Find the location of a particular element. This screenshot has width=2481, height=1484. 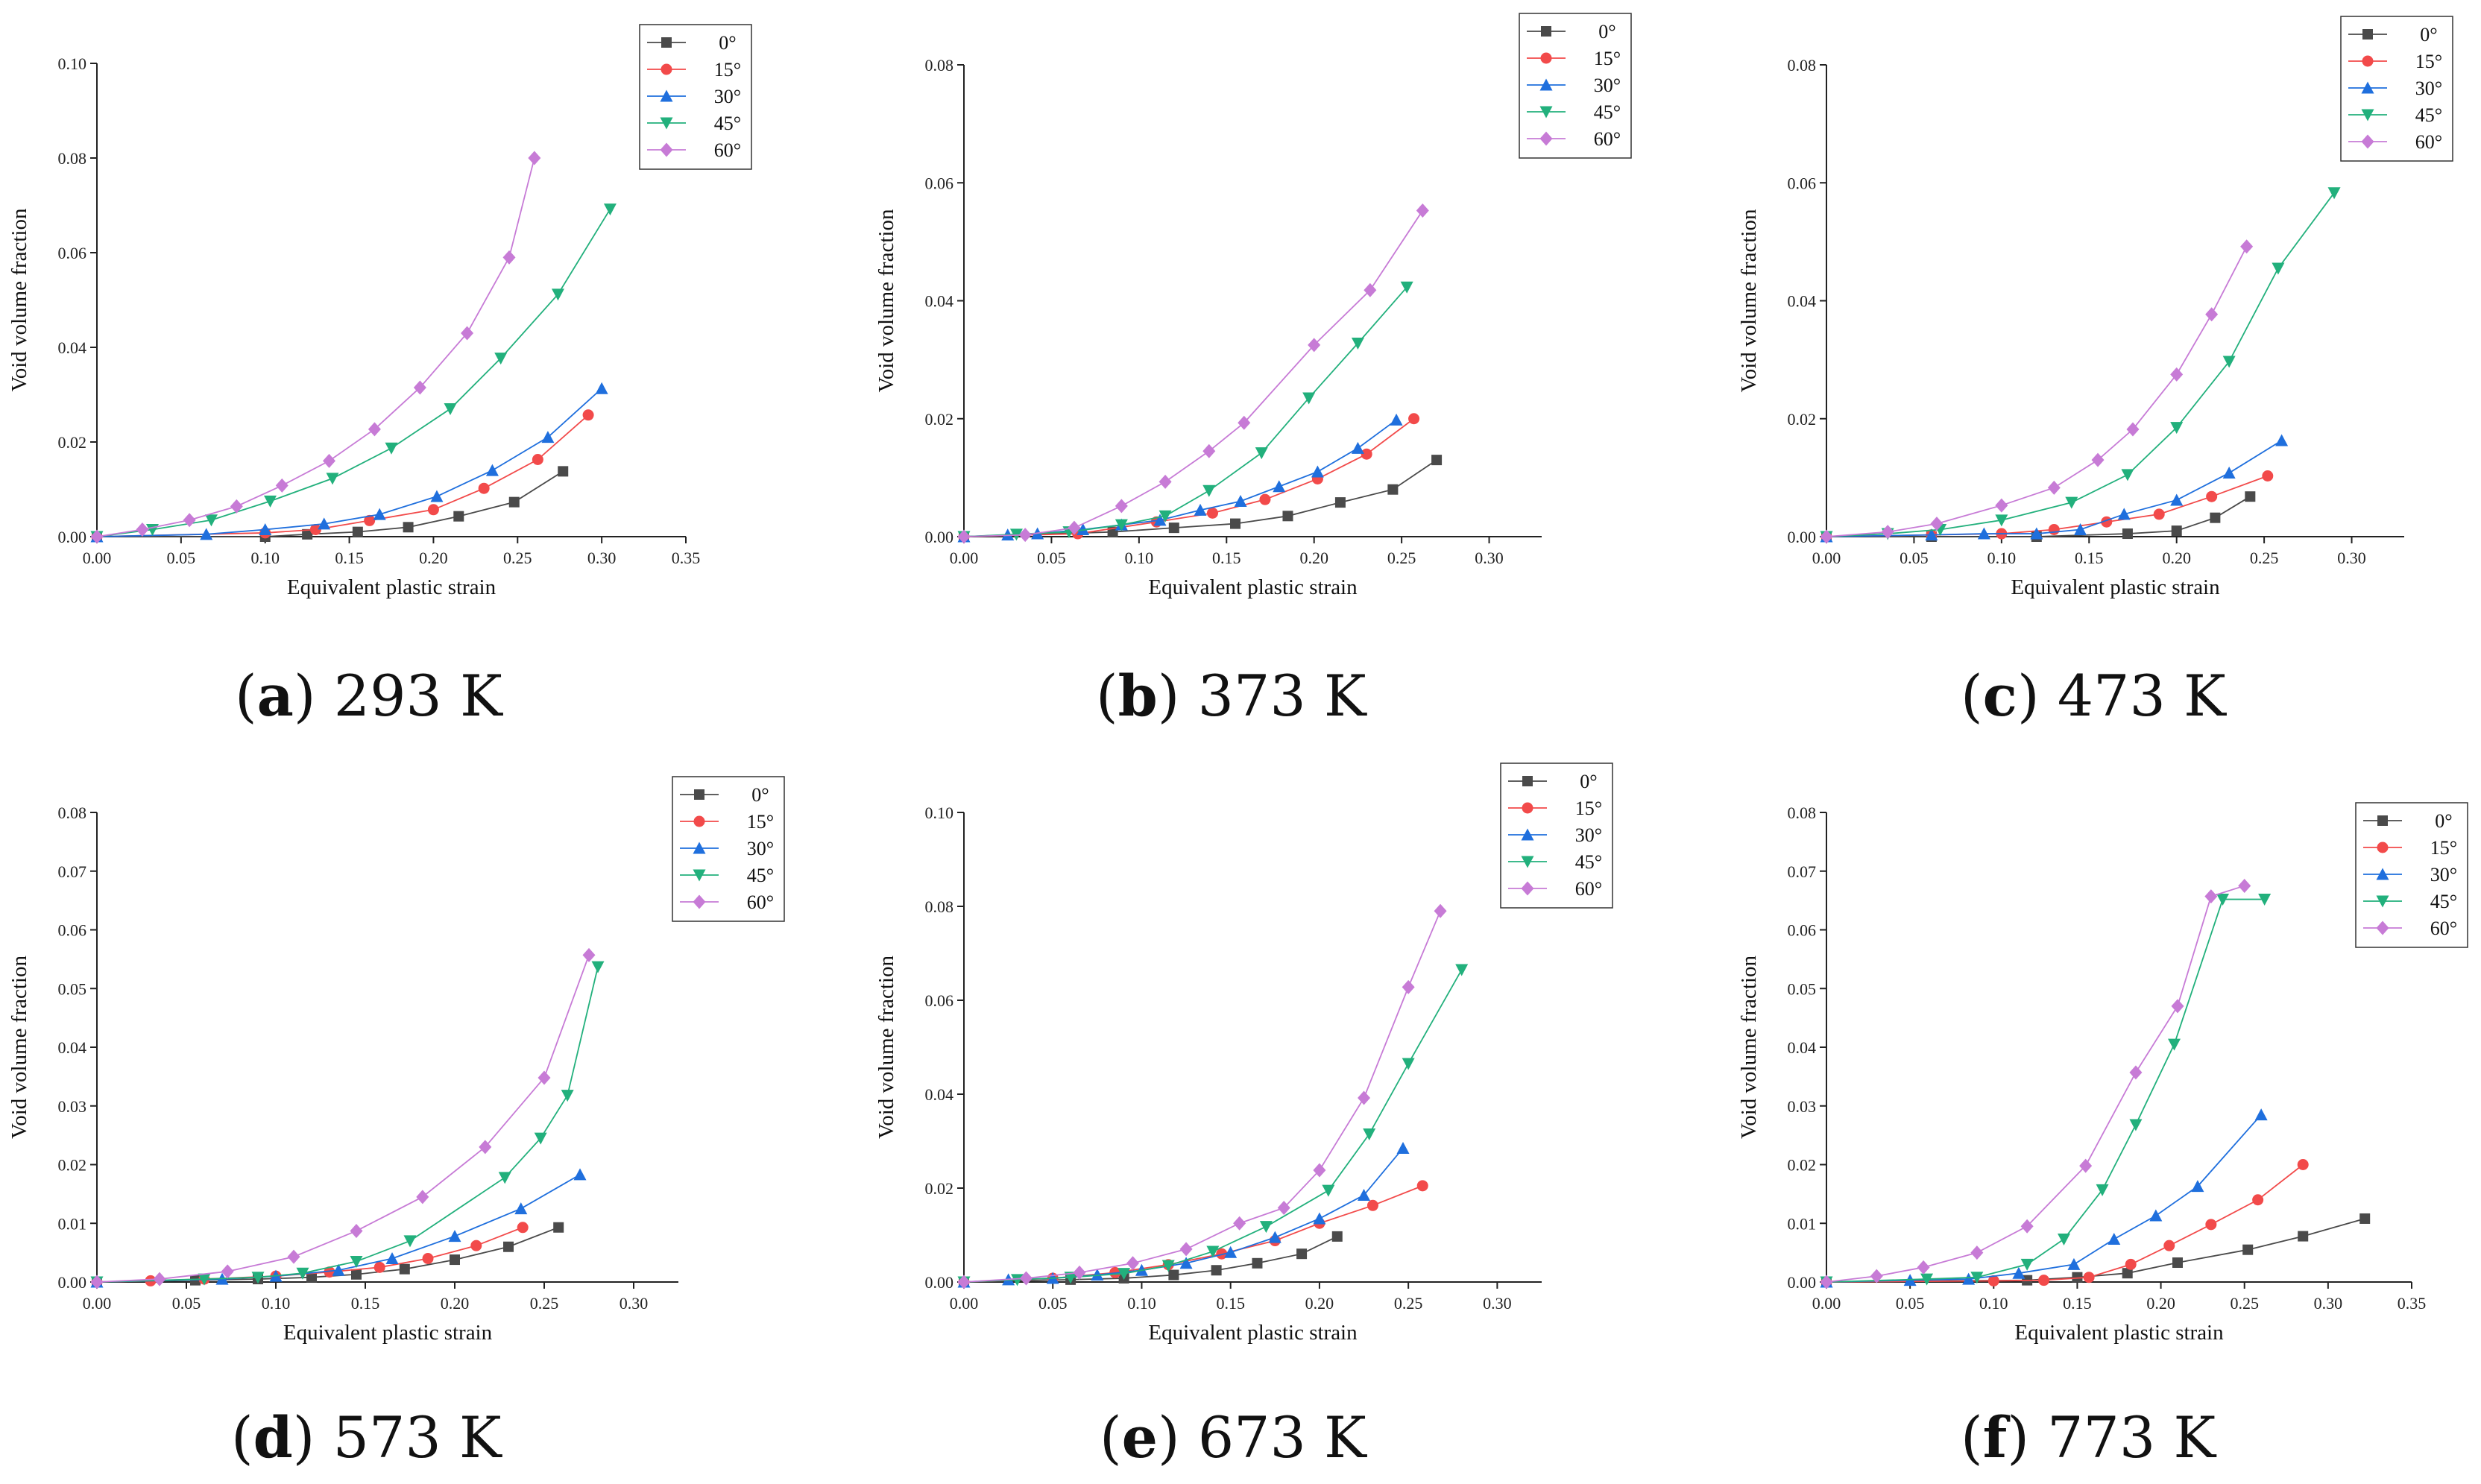

legend-label: 15° is located at coordinates (1588, 809).